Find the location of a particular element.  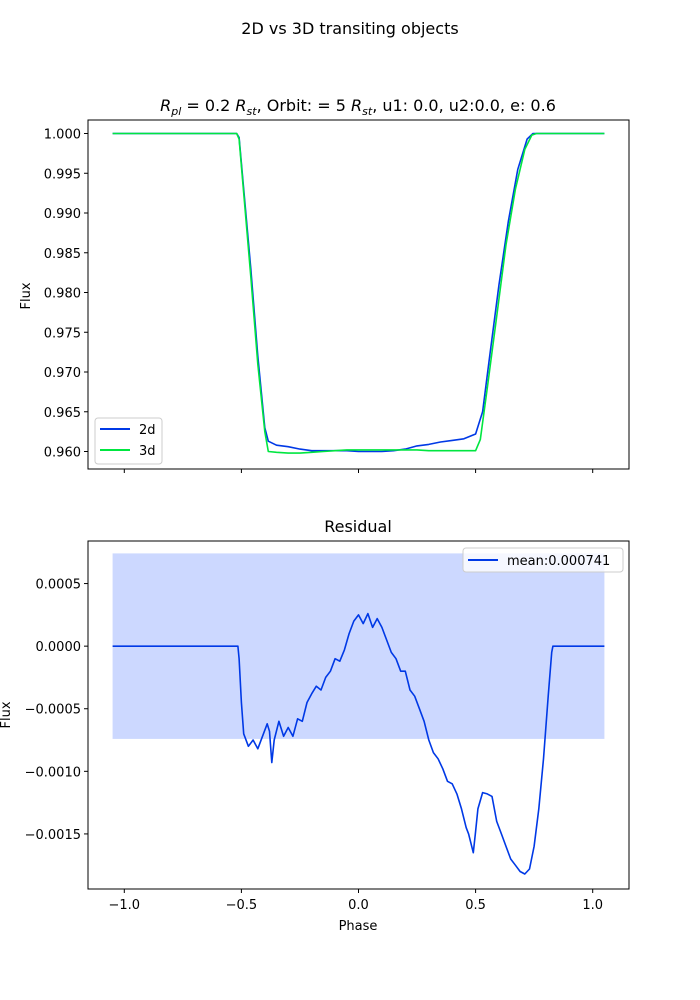

figure-suptitle: 2D vs 3D transiting objects is located at coordinates (349, 28).